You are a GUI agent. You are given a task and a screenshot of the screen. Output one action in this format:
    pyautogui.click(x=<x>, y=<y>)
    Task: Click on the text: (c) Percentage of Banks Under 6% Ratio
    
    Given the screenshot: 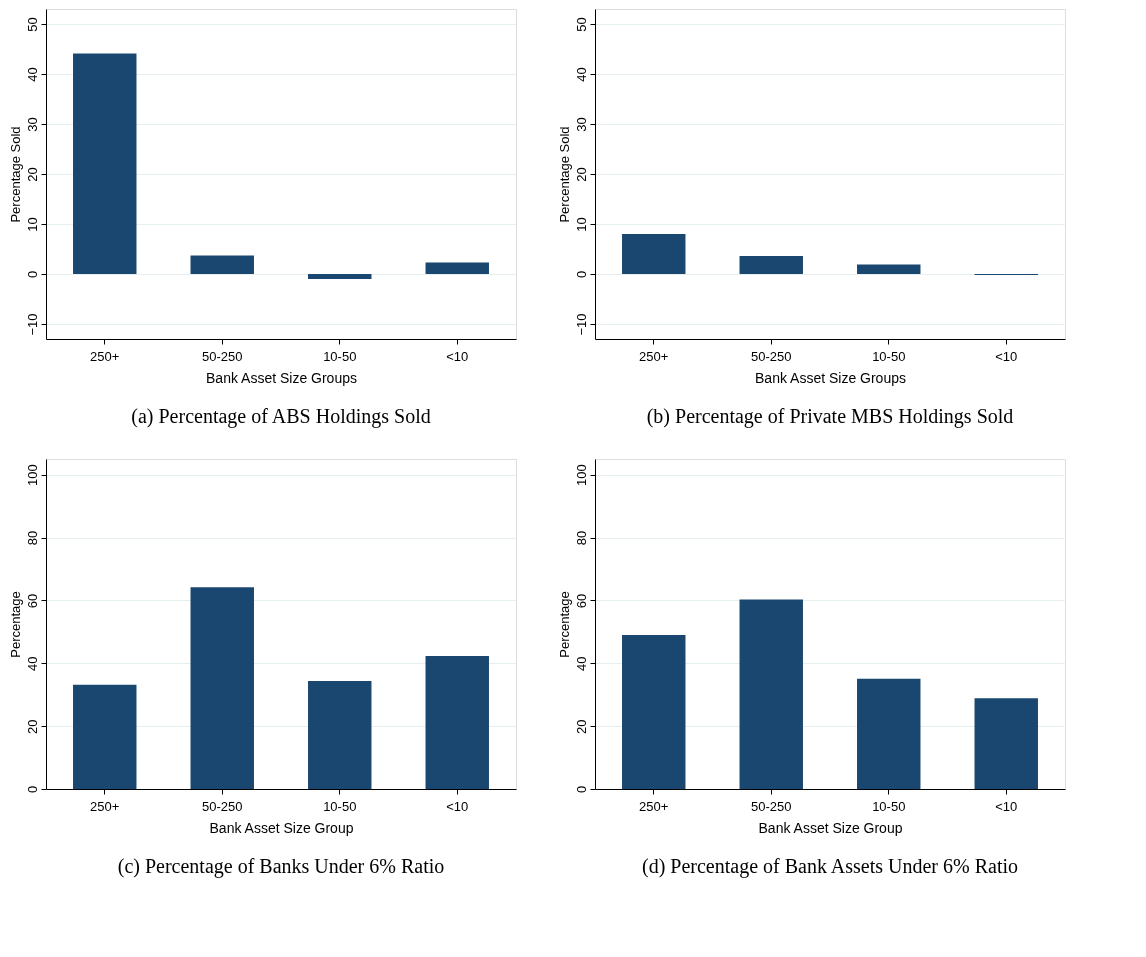 What is the action you would take?
    pyautogui.click(x=281, y=866)
    